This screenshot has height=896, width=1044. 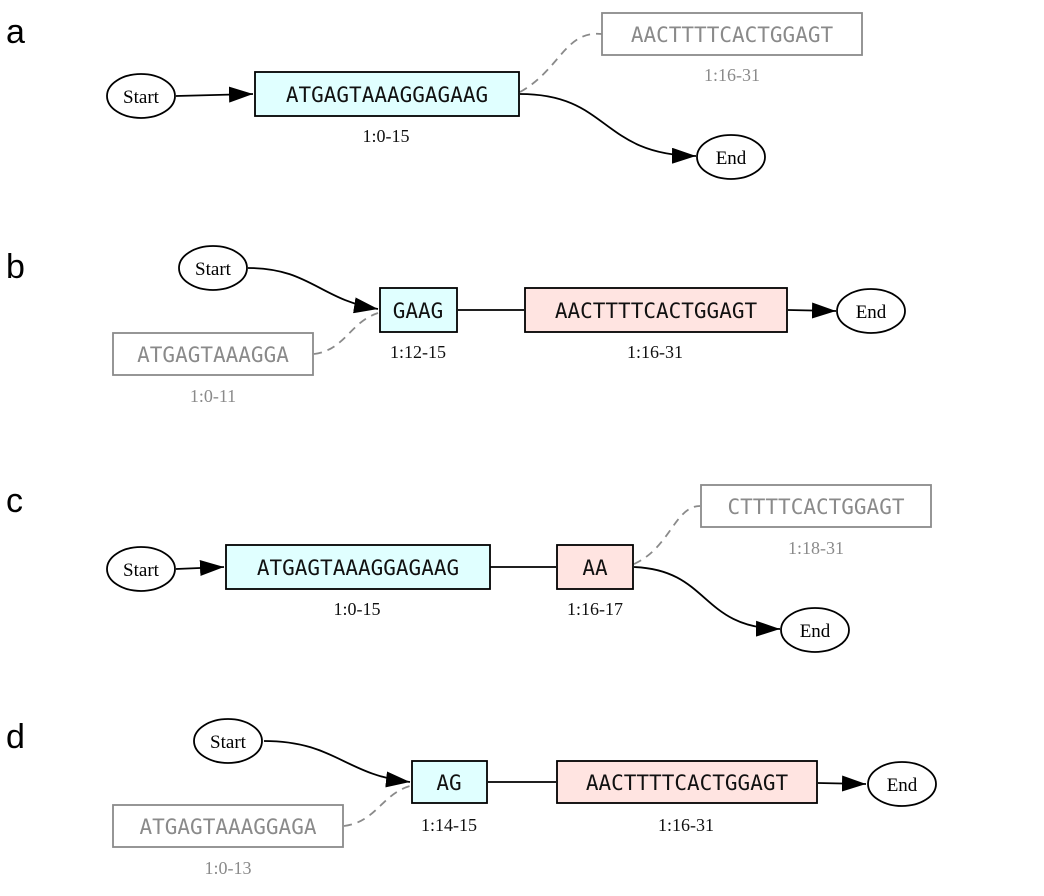 I want to click on alt-sequence-label: ATGAGTAAAGGAGA, so click(x=227, y=827).